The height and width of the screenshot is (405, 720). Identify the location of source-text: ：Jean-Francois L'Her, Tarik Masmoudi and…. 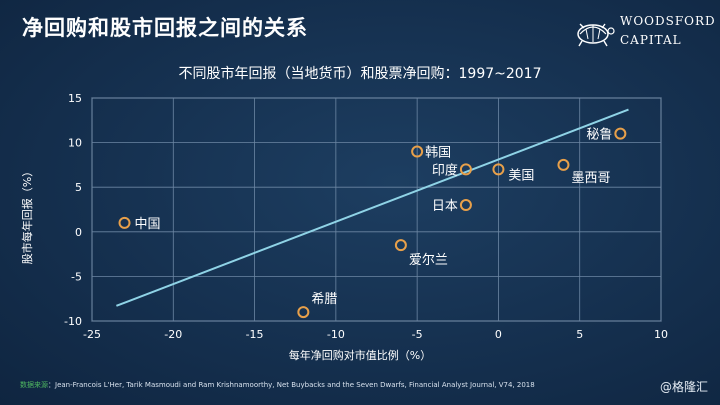
(291, 385).